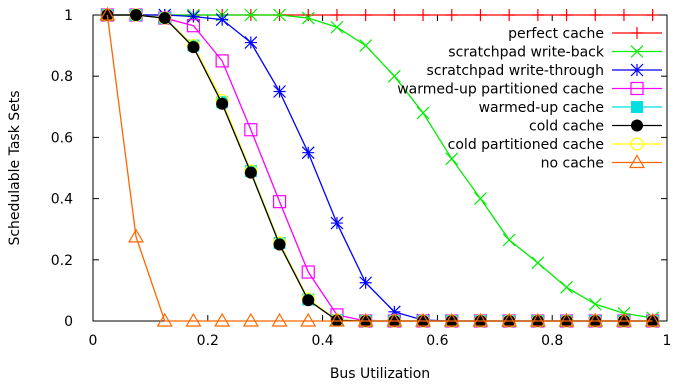 Image resolution: width=685 pixels, height=385 pixels. What do you see at coordinates (68, 16) in the screenshot?
I see `y-tick-label: 1` at bounding box center [68, 16].